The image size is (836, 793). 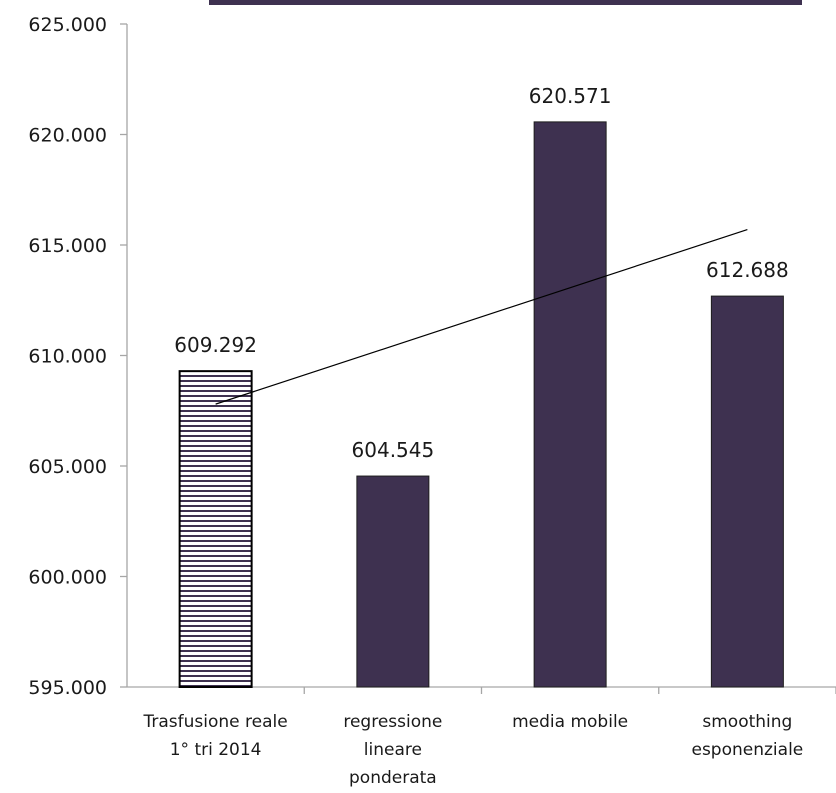 What do you see at coordinates (747, 270) in the screenshot?
I see `data-label: 612.688` at bounding box center [747, 270].